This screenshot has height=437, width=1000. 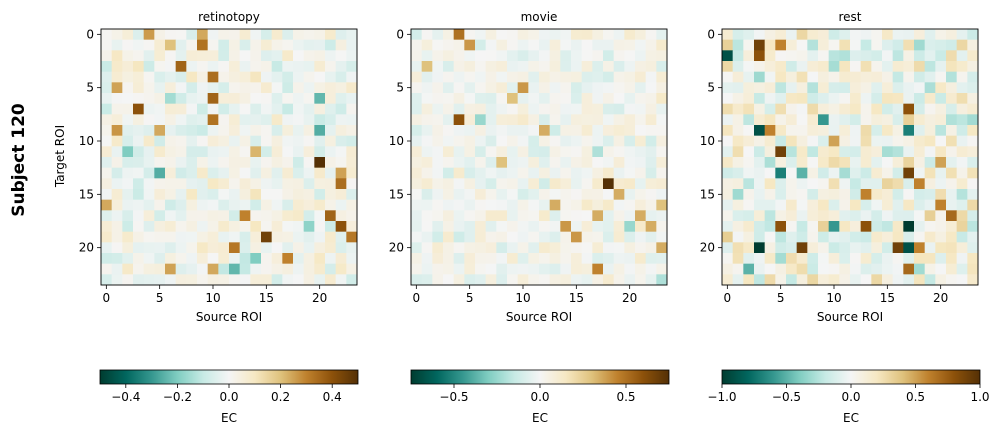 I want to click on heatmap-cell-r19-c8, so click(x=502, y=237).